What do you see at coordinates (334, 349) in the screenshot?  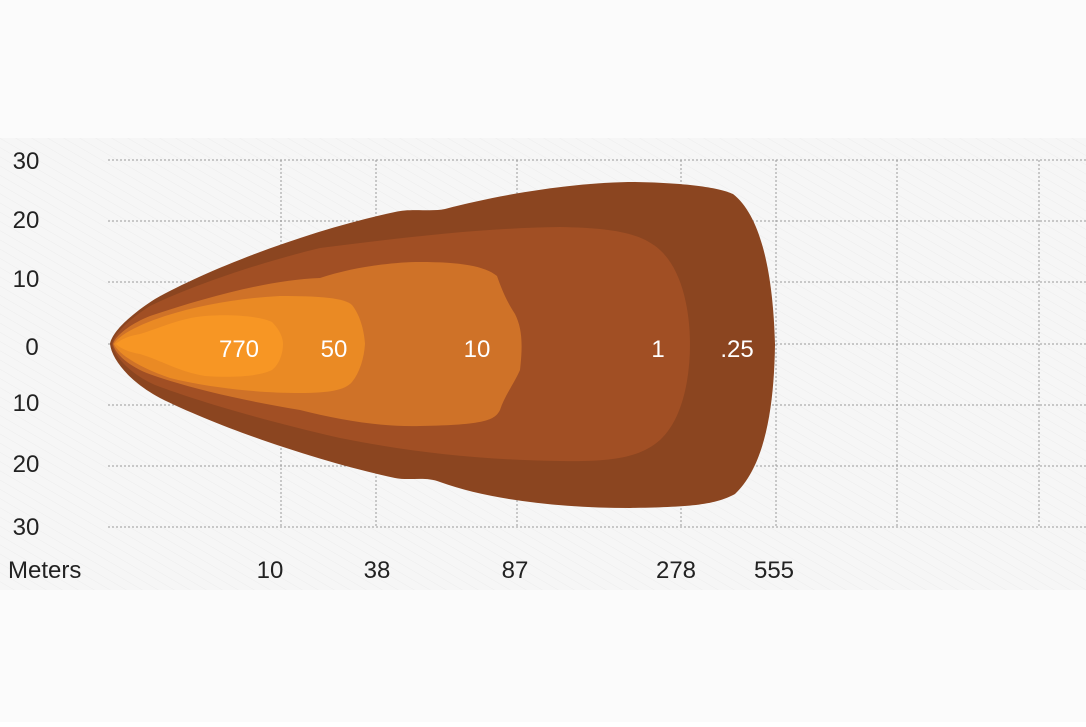 I see `zone-label-50: 50` at bounding box center [334, 349].